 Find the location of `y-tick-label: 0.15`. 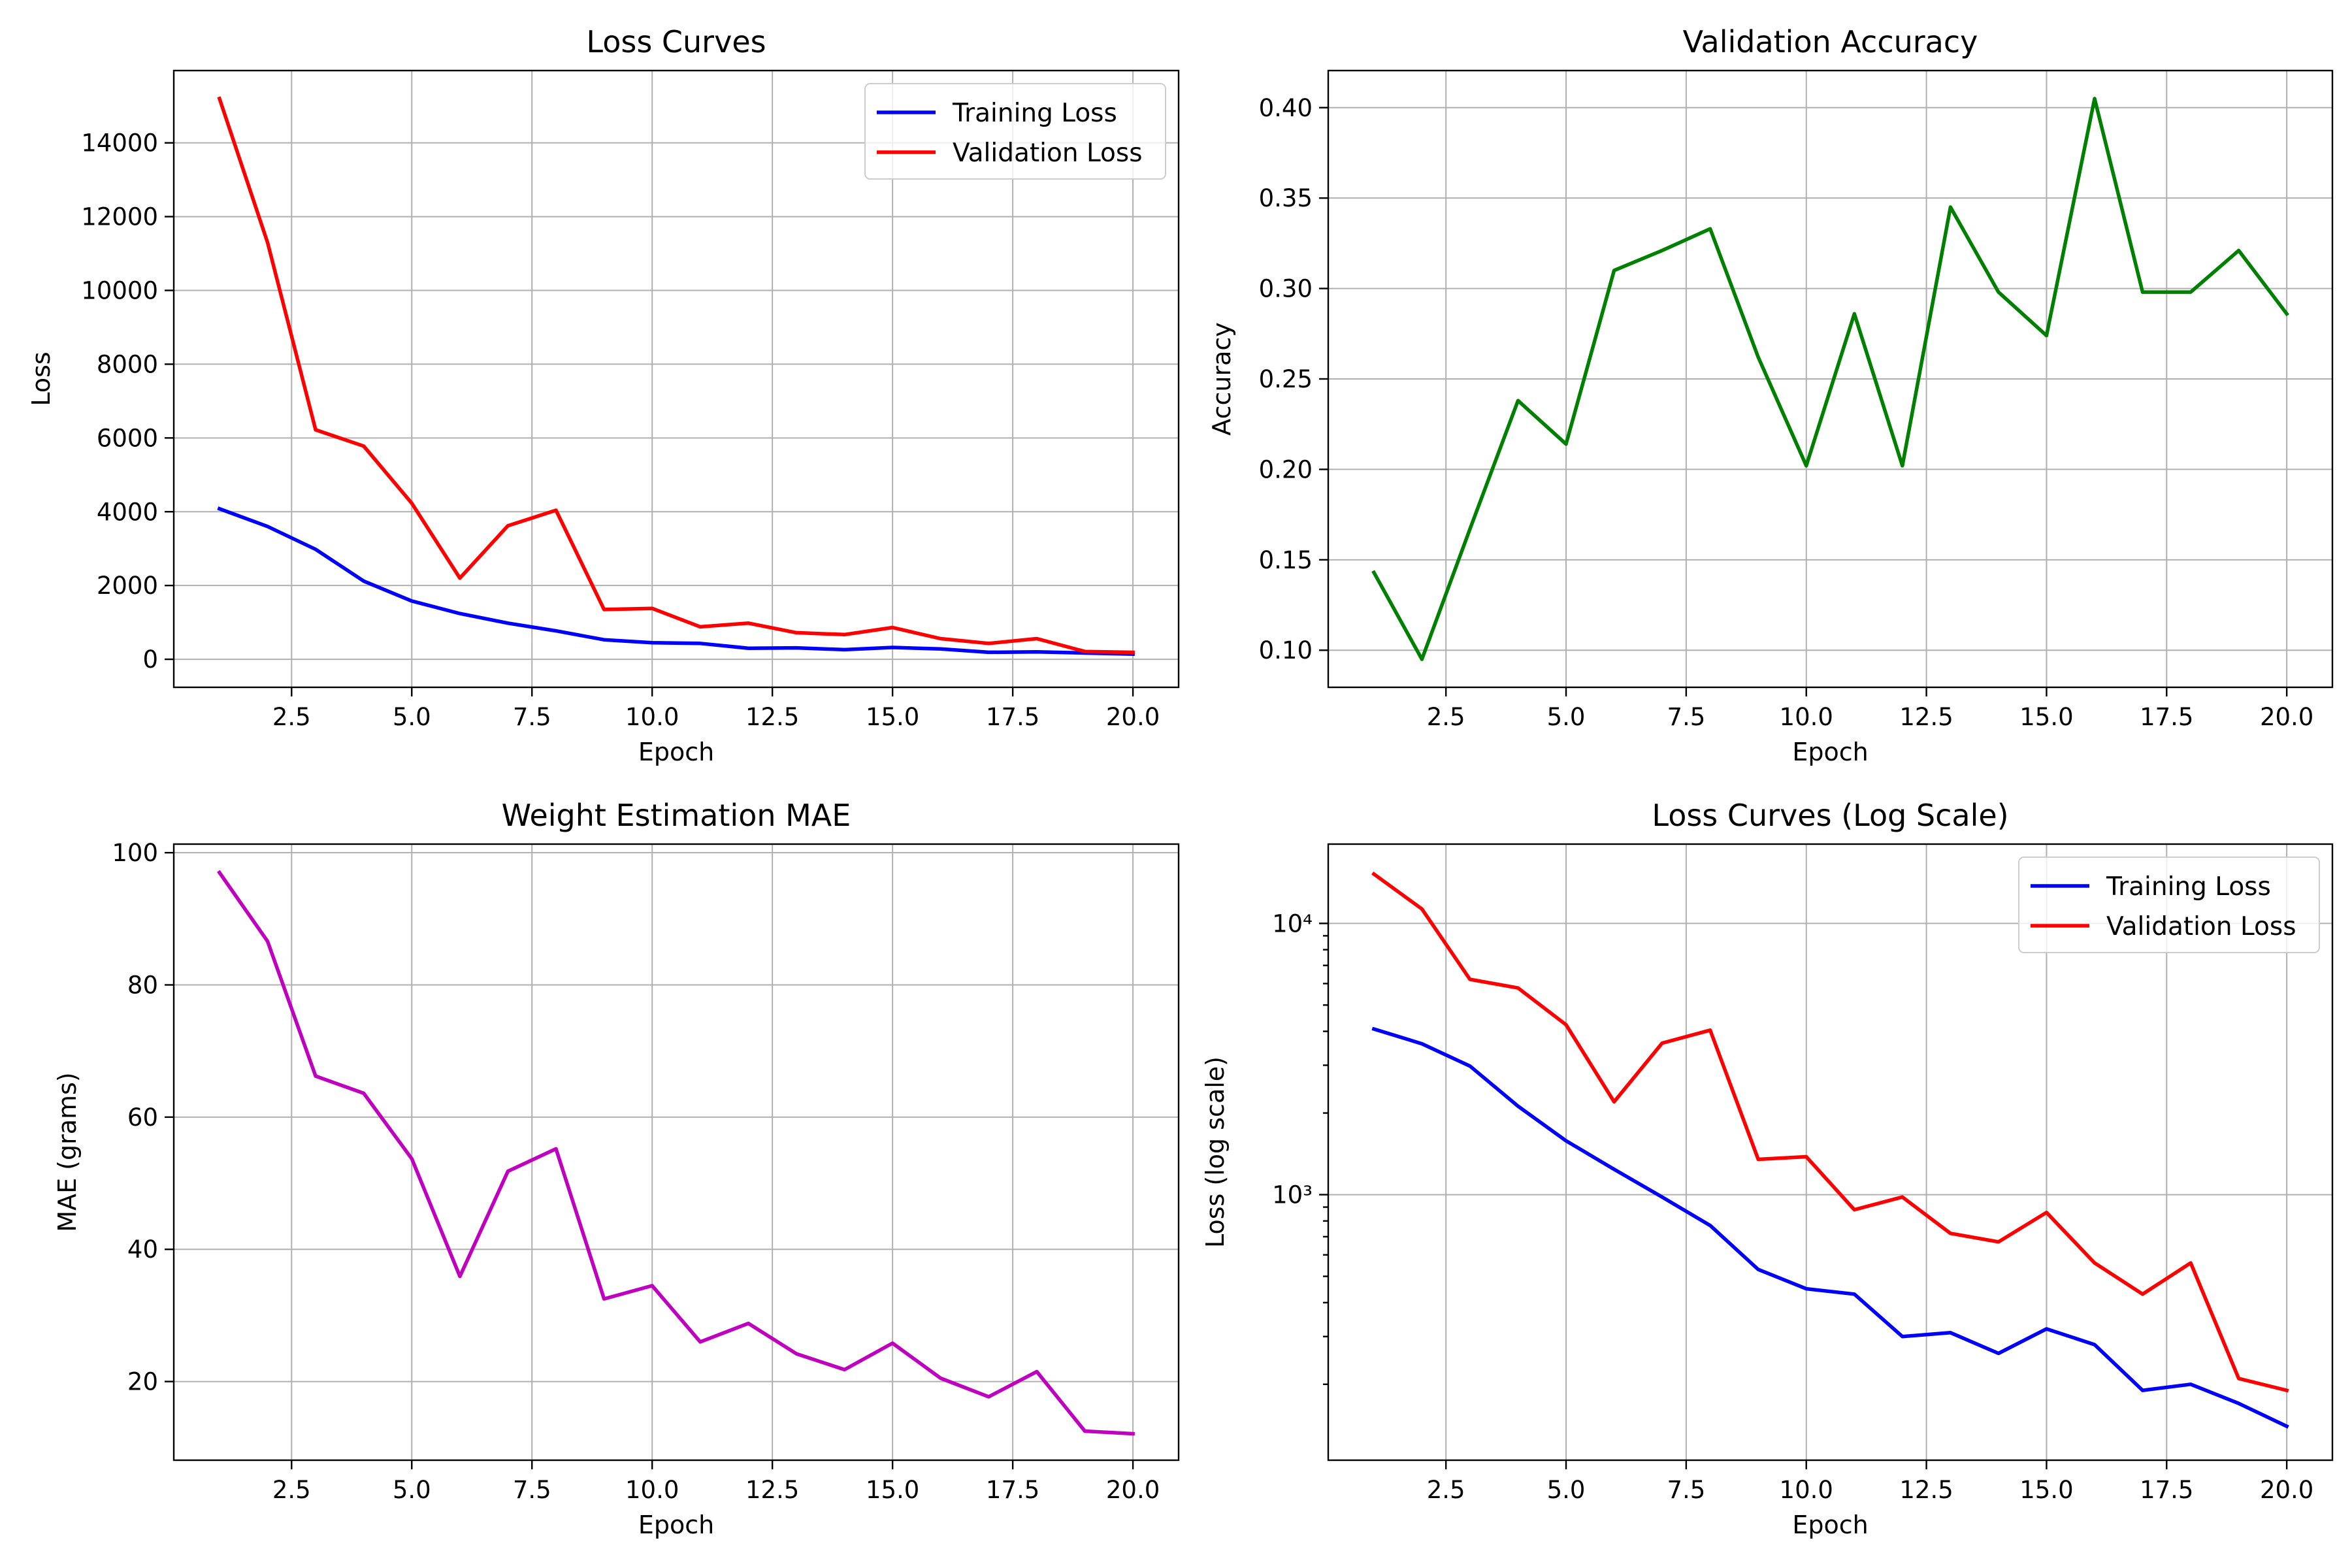

y-tick-label: 0.15 is located at coordinates (1286, 560).